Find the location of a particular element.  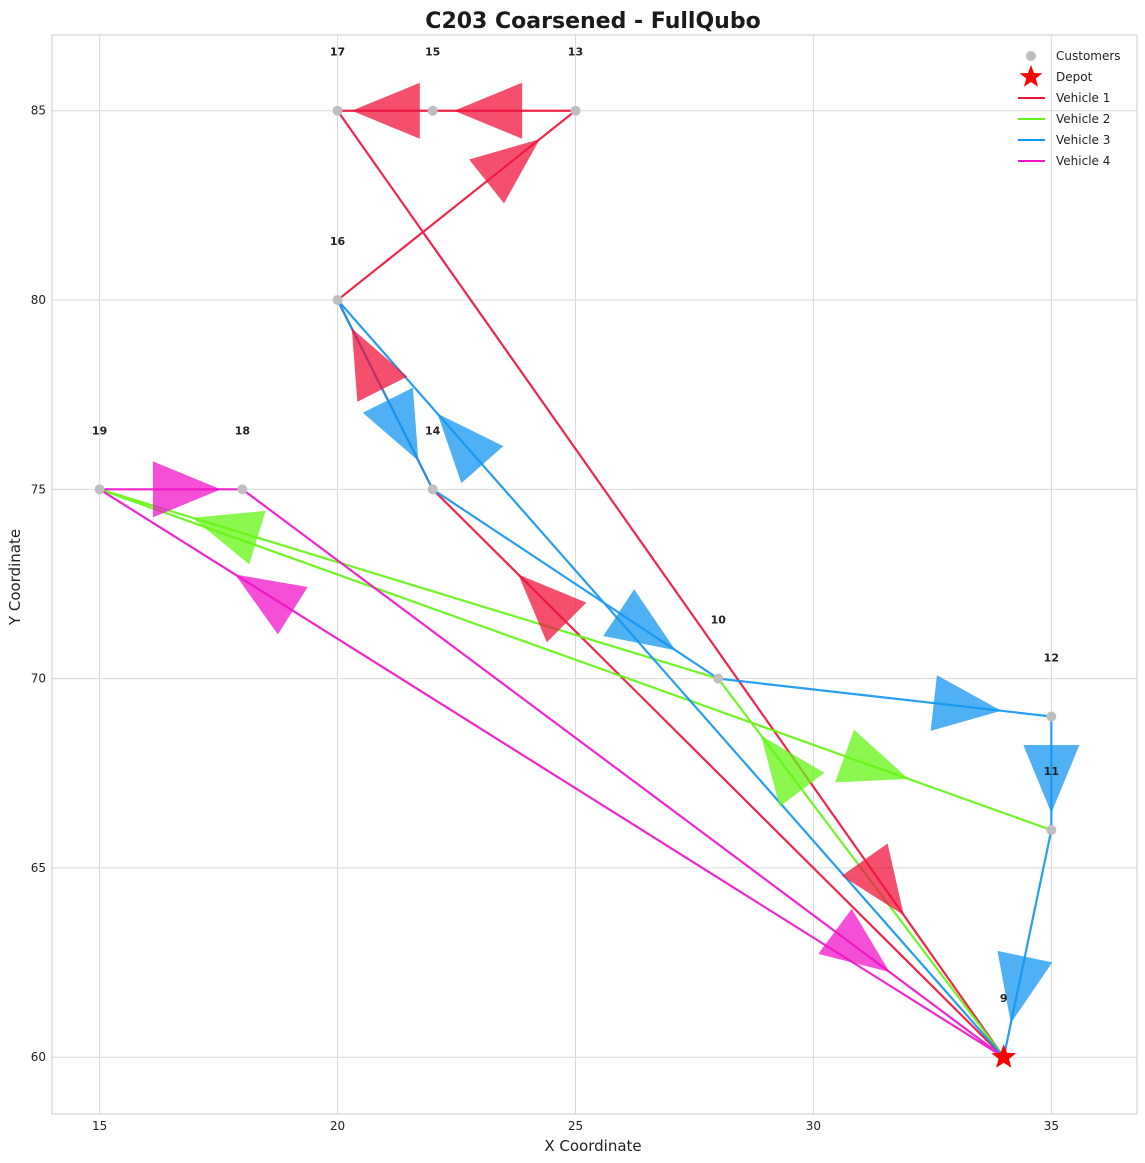

y-axis-label: Y Coordinate is located at coordinates (15, 577).